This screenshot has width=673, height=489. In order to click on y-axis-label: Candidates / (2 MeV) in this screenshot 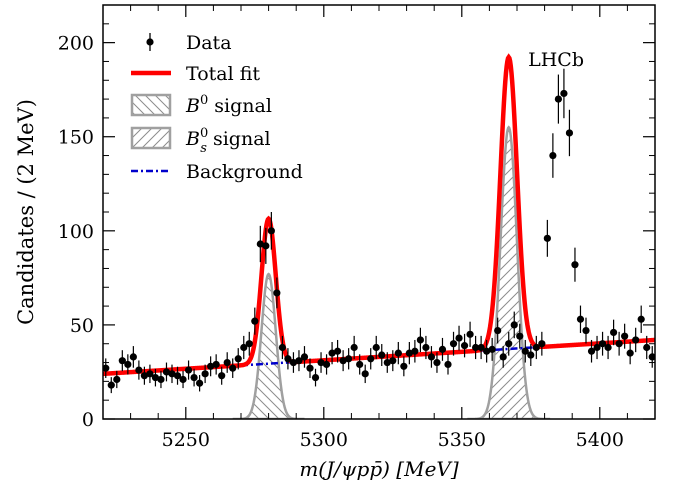, I will do `click(26, 212)`.